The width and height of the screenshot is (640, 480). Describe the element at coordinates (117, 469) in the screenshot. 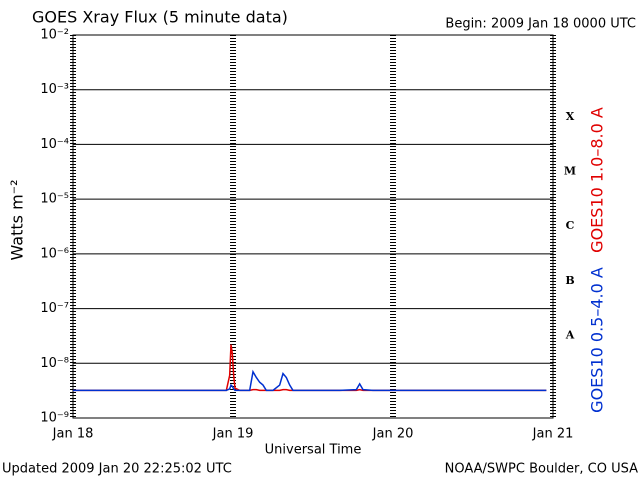

I see `footer-left: Updated 2009 Jan 20 22:25:02 UTC` at that location.